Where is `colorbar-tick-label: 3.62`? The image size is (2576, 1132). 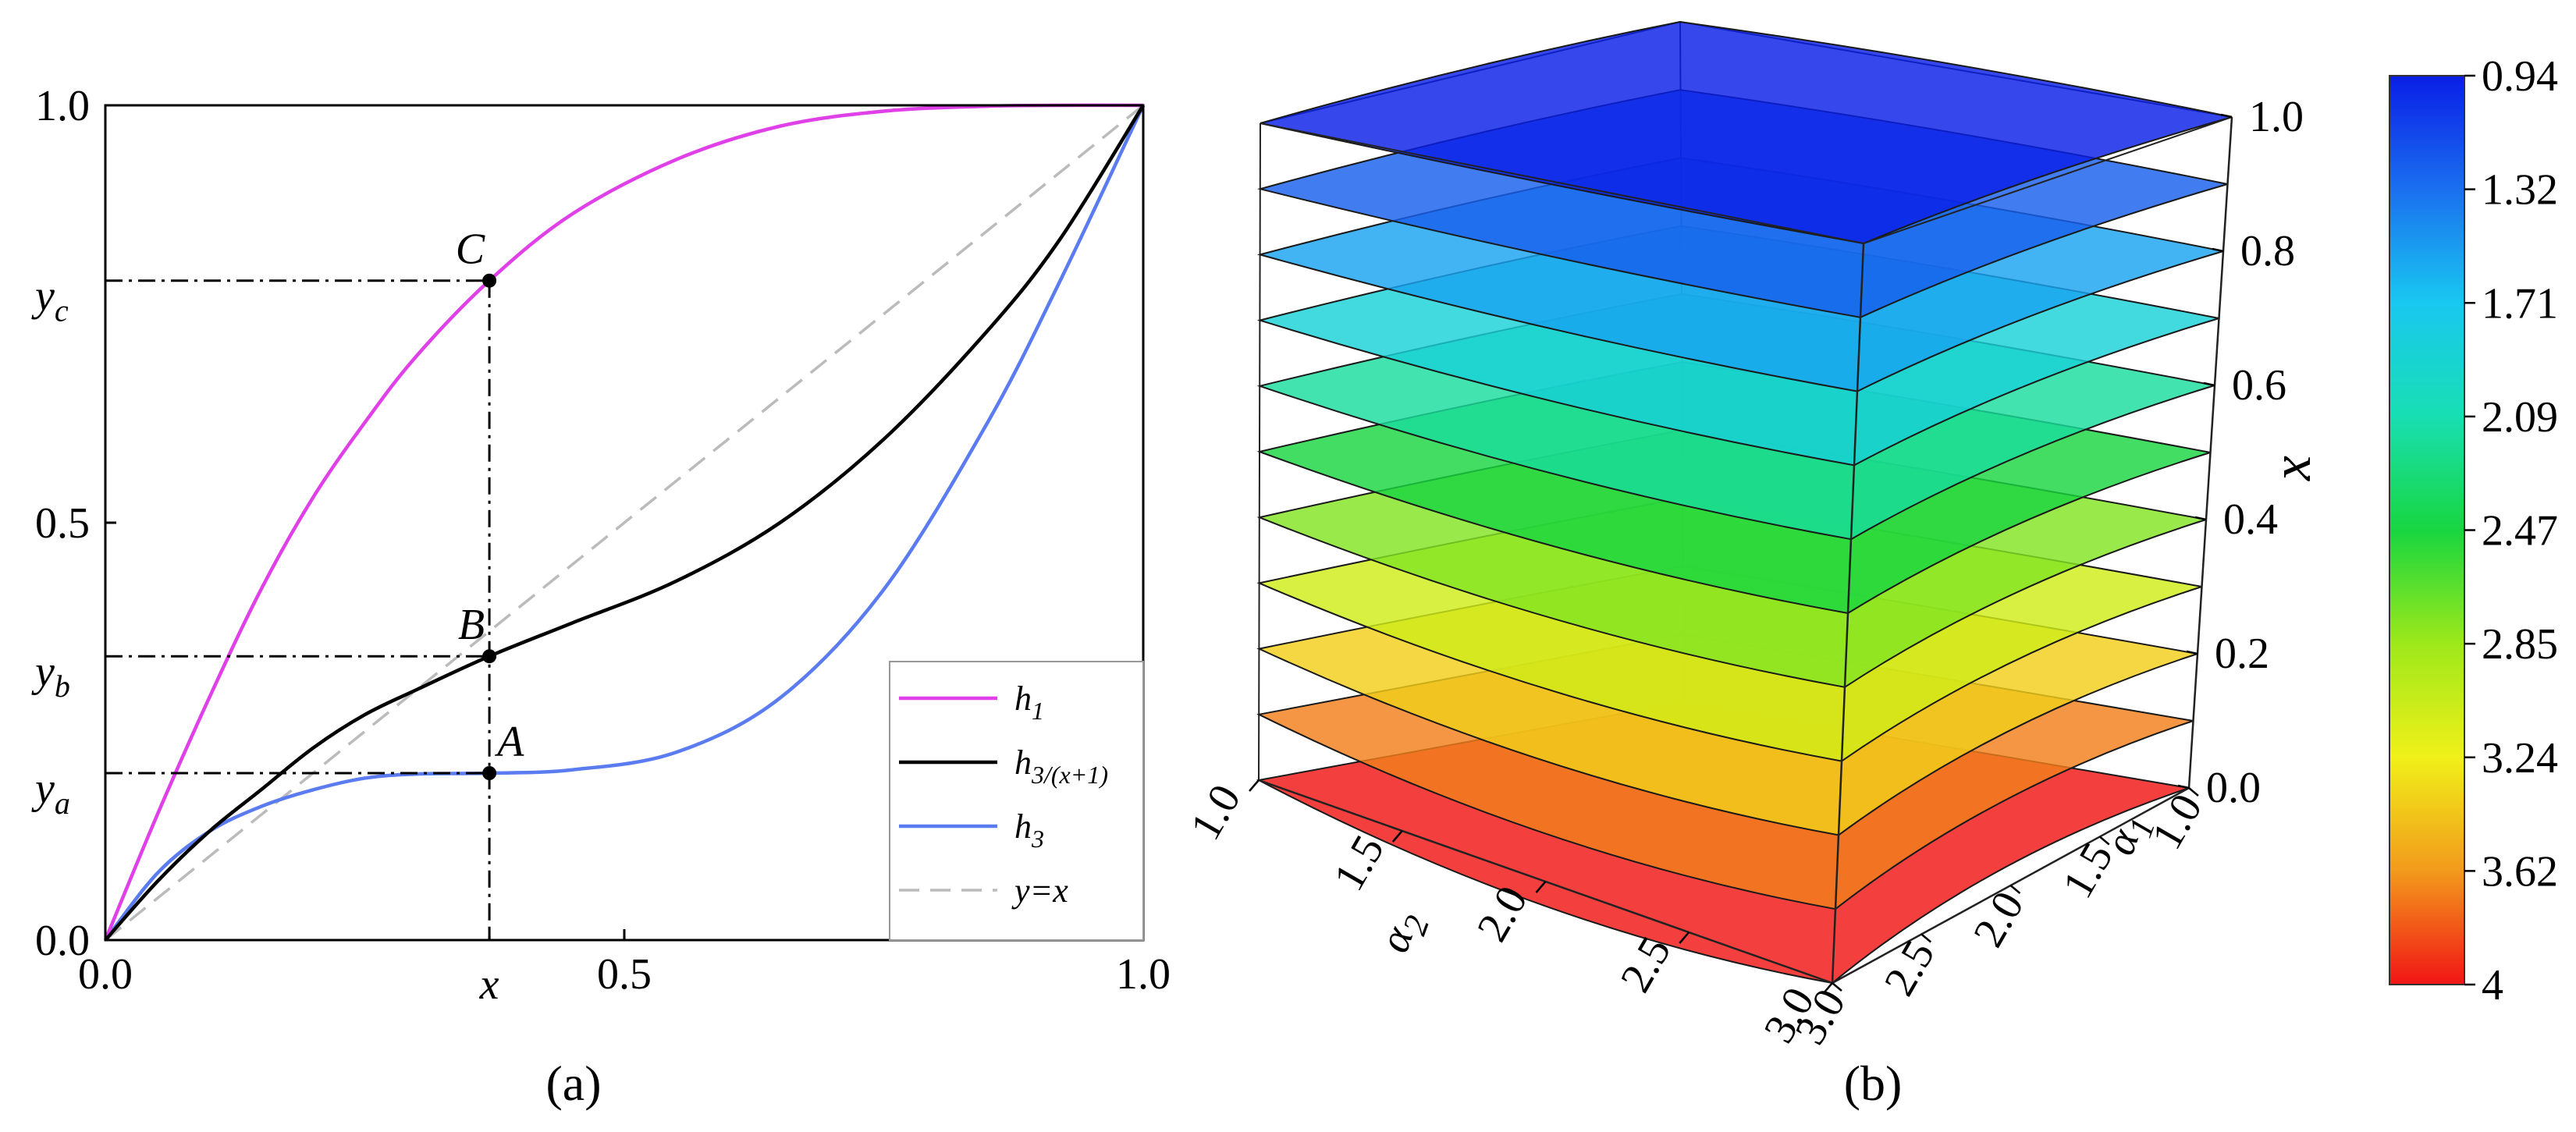 colorbar-tick-label: 3.62 is located at coordinates (2520, 871).